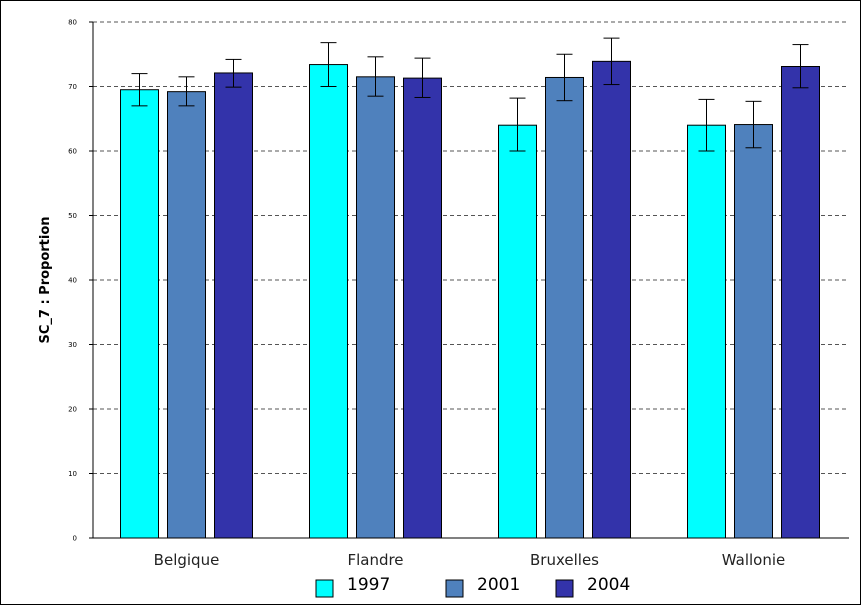  What do you see at coordinates (139, 314) in the screenshot?
I see `bar-belgique-1997` at bounding box center [139, 314].